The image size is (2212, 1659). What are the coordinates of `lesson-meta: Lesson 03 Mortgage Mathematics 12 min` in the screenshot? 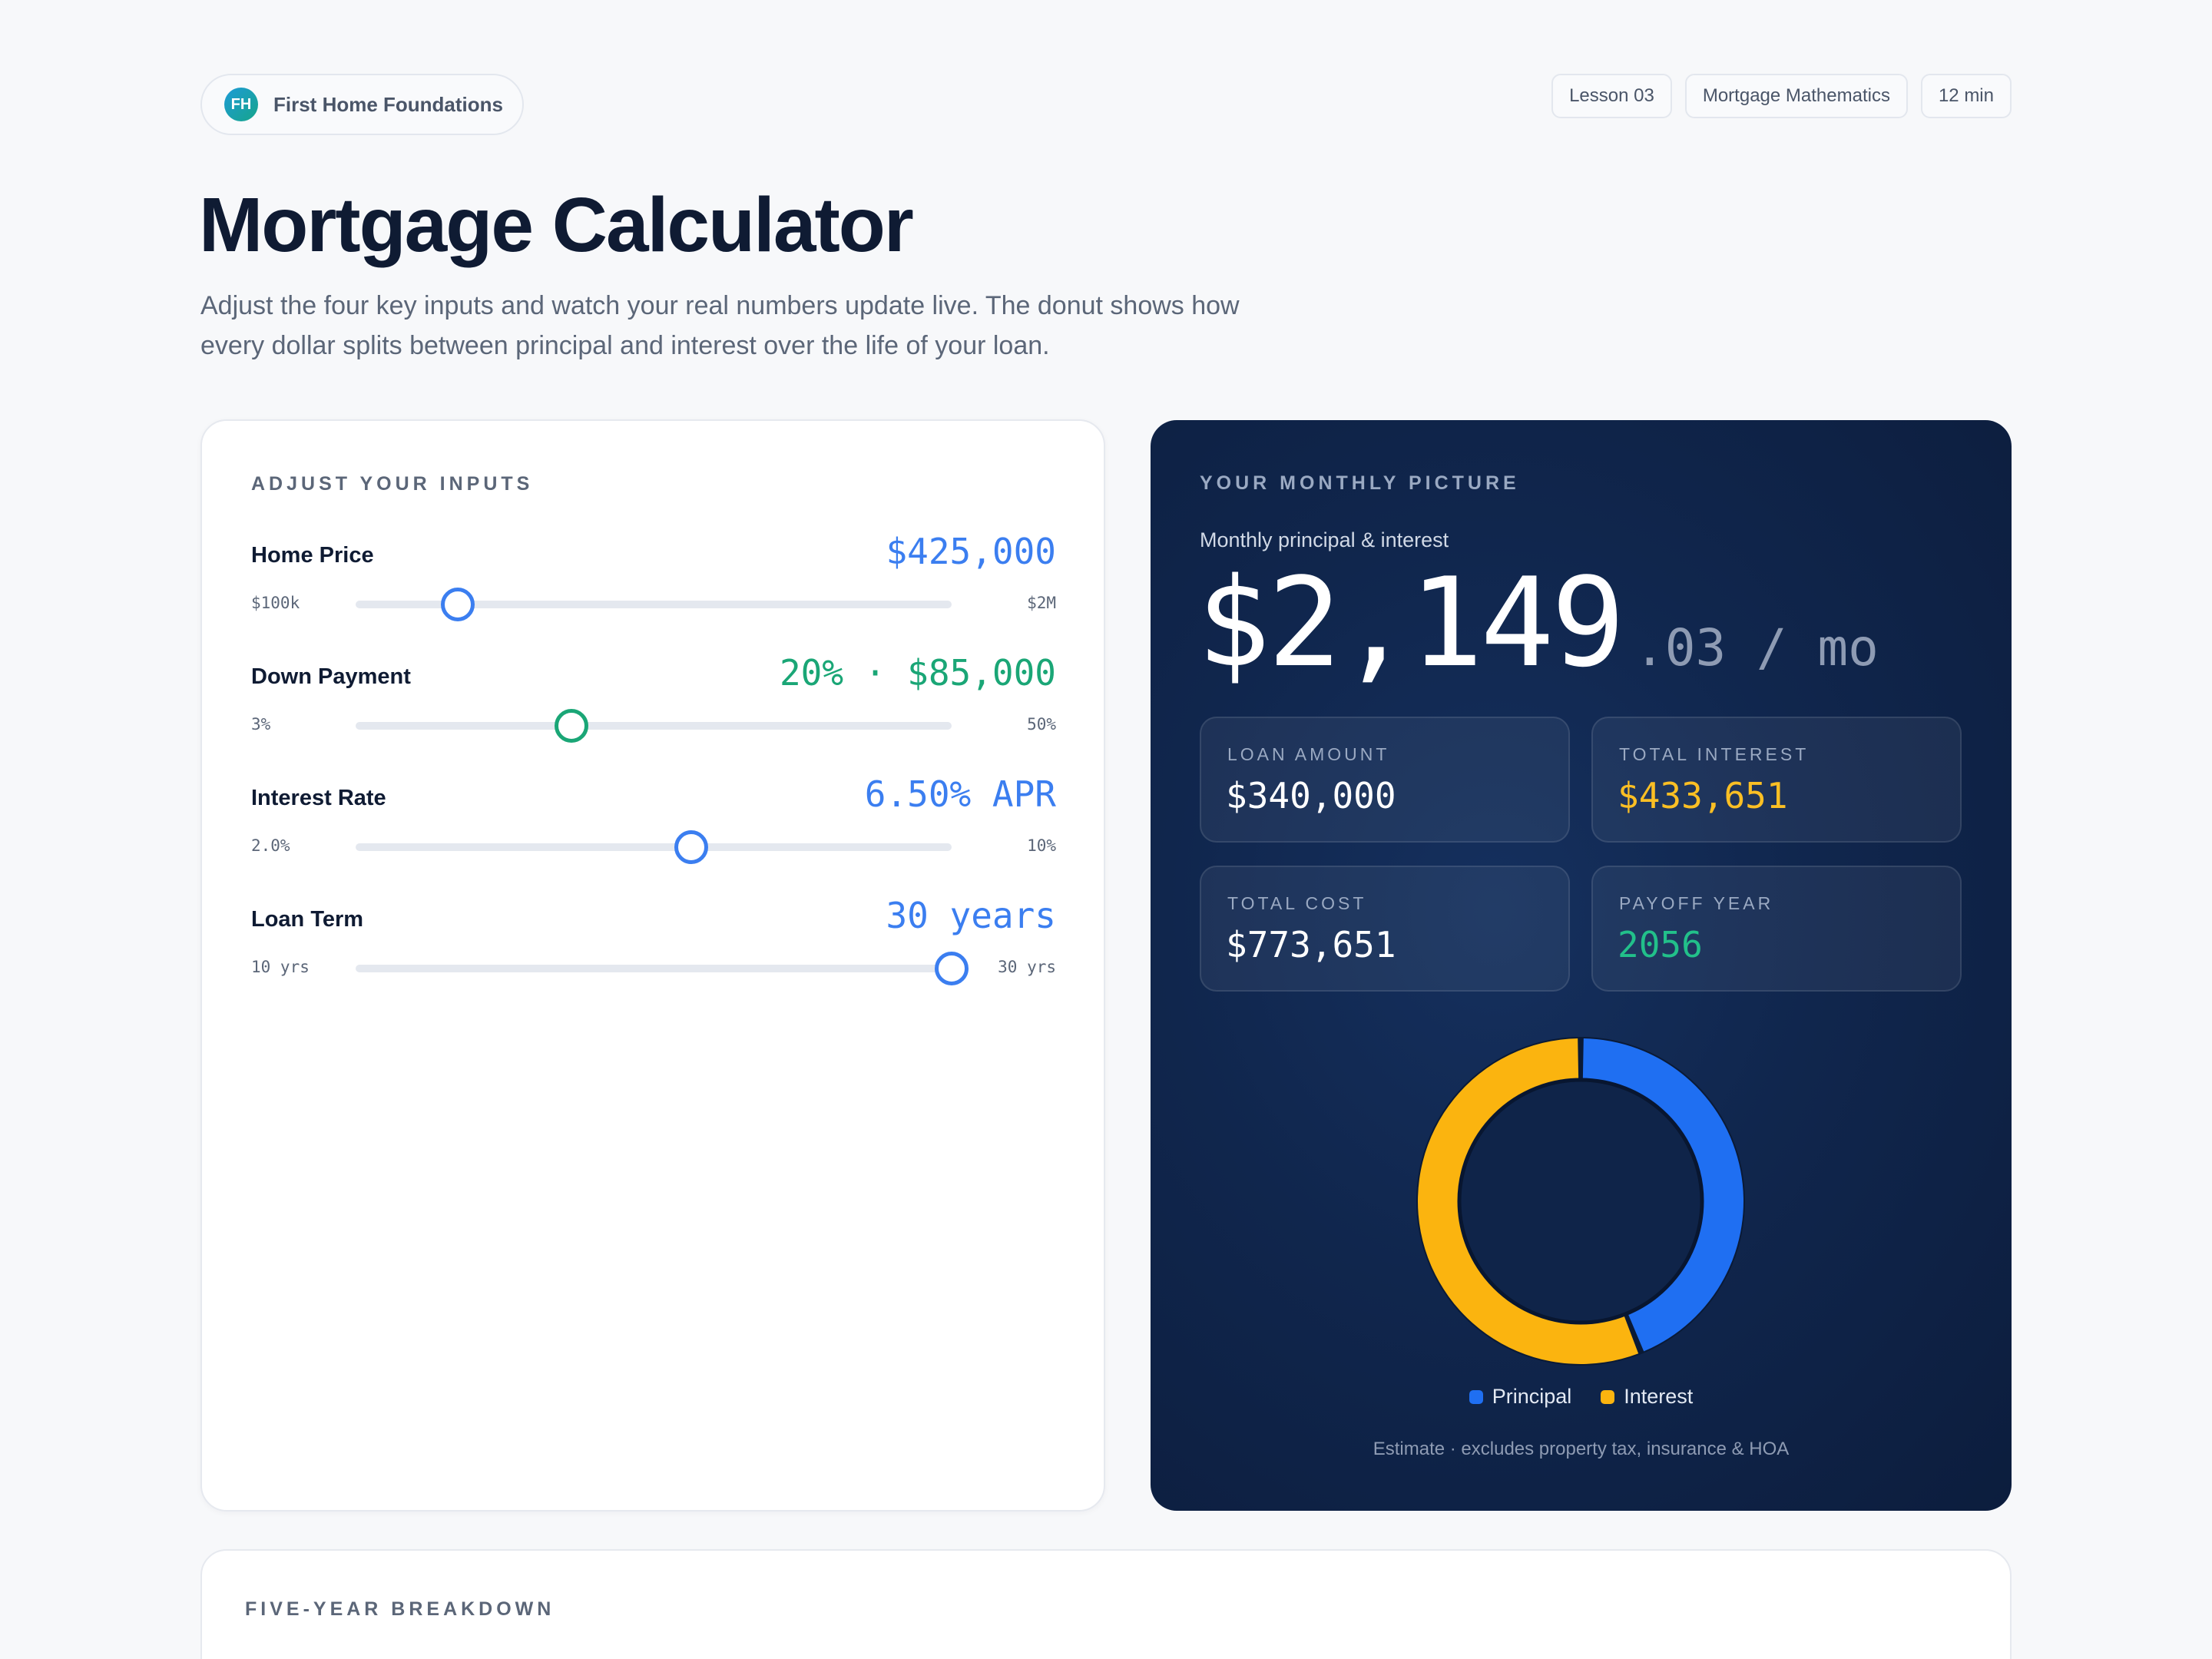 It's located at (1782, 96).